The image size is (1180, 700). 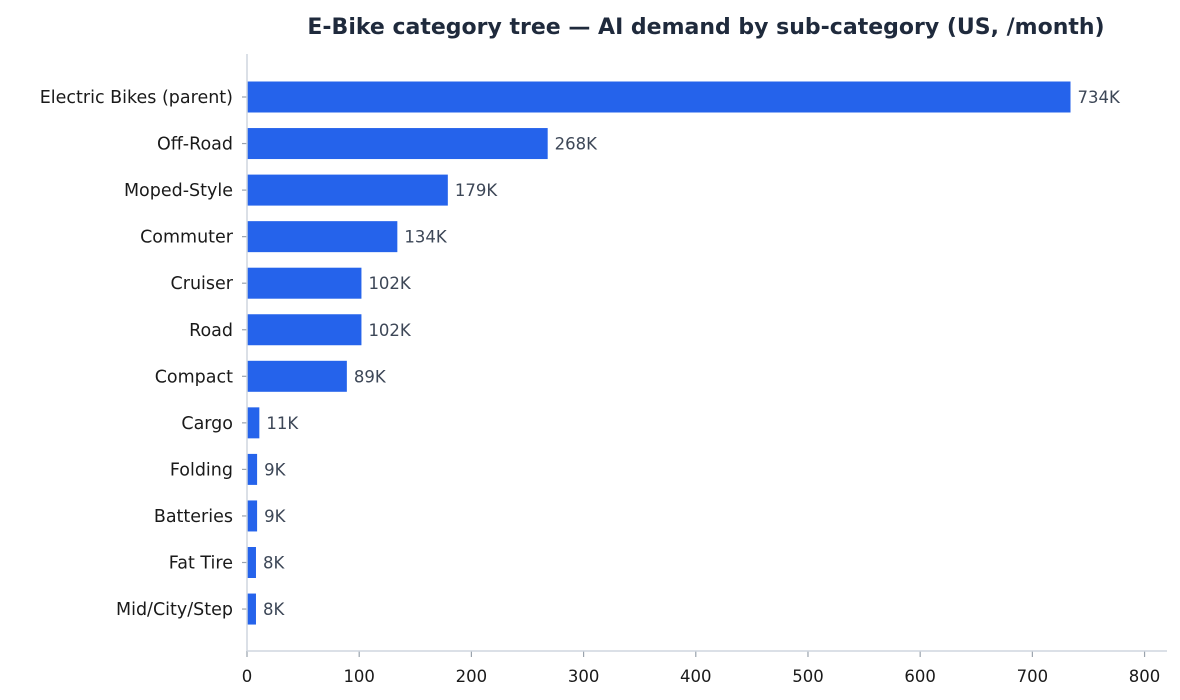 I want to click on category-label: Mid/City/Step, so click(x=174, y=610).